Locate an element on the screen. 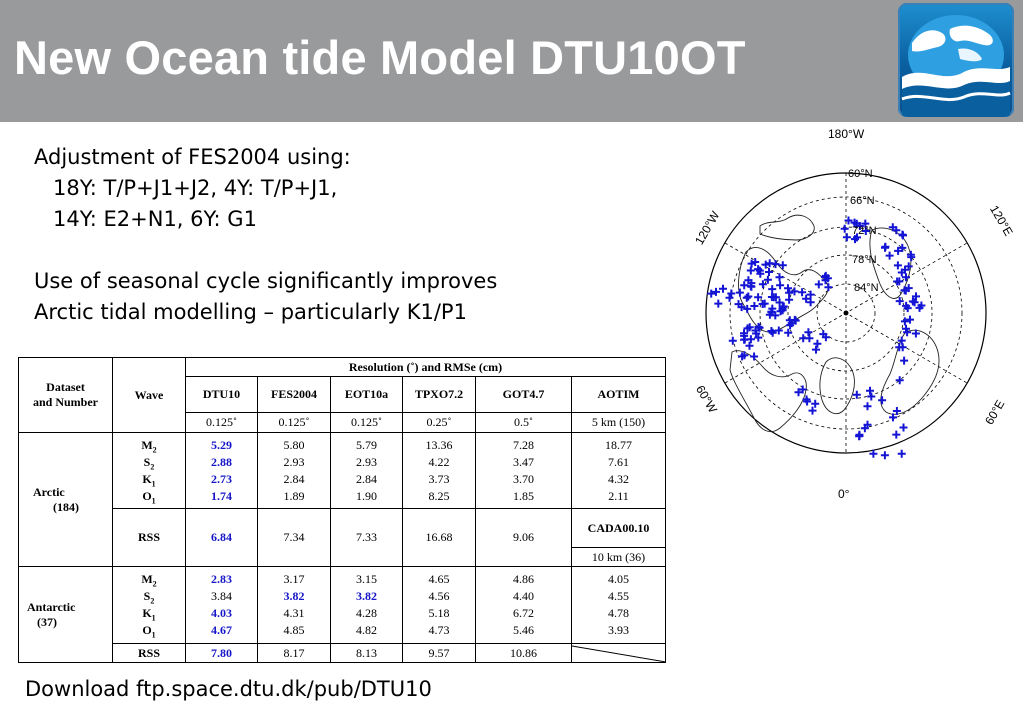  intro-line-1: Adjustment of FES2004 using: is located at coordinates (192, 157).